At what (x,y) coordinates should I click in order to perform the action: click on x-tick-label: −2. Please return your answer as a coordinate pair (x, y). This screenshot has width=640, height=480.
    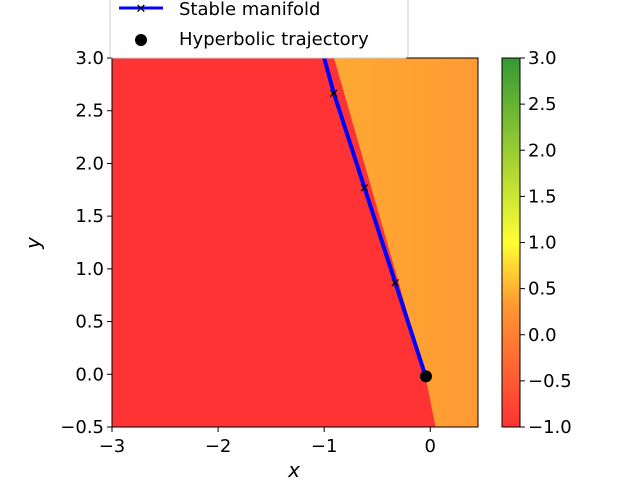
    Looking at the image, I should click on (218, 446).